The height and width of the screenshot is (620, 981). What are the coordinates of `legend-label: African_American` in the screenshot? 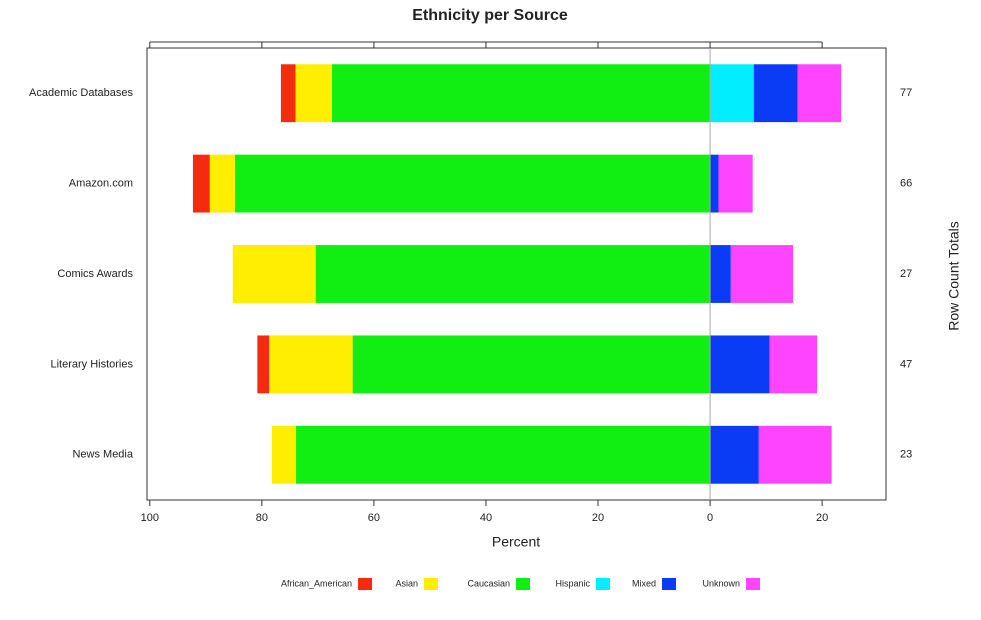 It's located at (316, 583).